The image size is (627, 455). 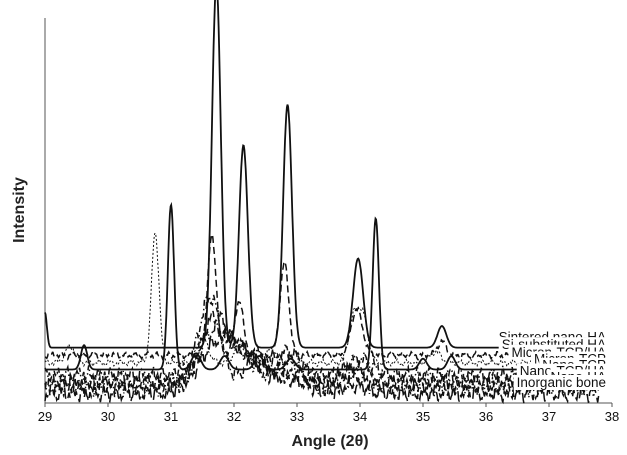 What do you see at coordinates (423, 416) in the screenshot?
I see `x-tick-label: 35` at bounding box center [423, 416].